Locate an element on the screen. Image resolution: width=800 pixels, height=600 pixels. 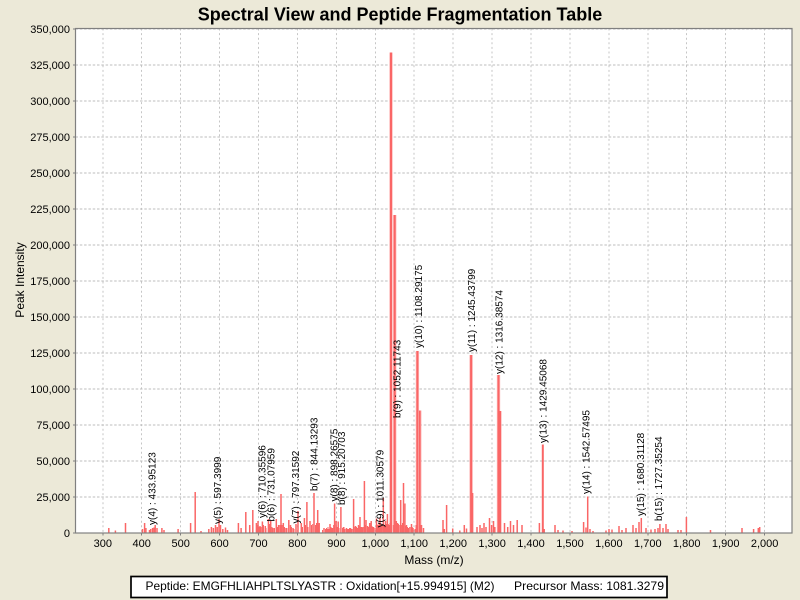
svg-text: b(8) : 915.20703 is located at coordinates (342, 468).